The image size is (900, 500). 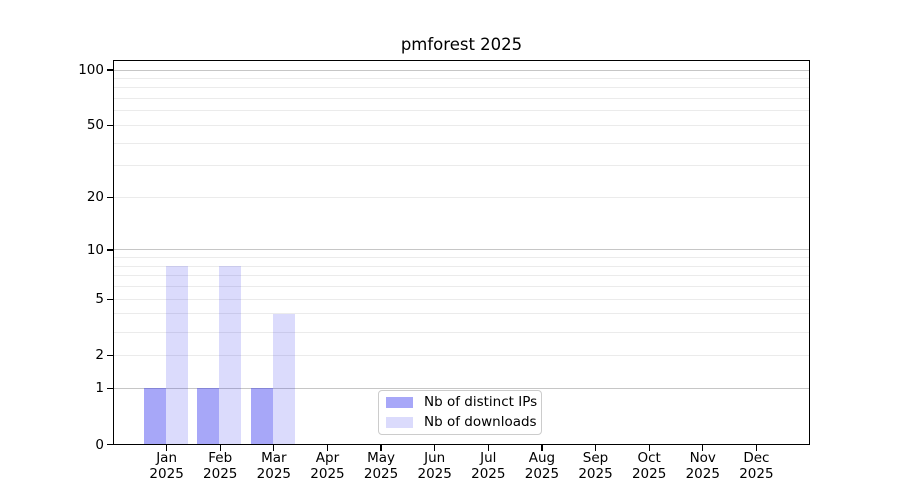 I want to click on legend-item-distinct-ips: Nb of distinct IPs, so click(x=461, y=402).